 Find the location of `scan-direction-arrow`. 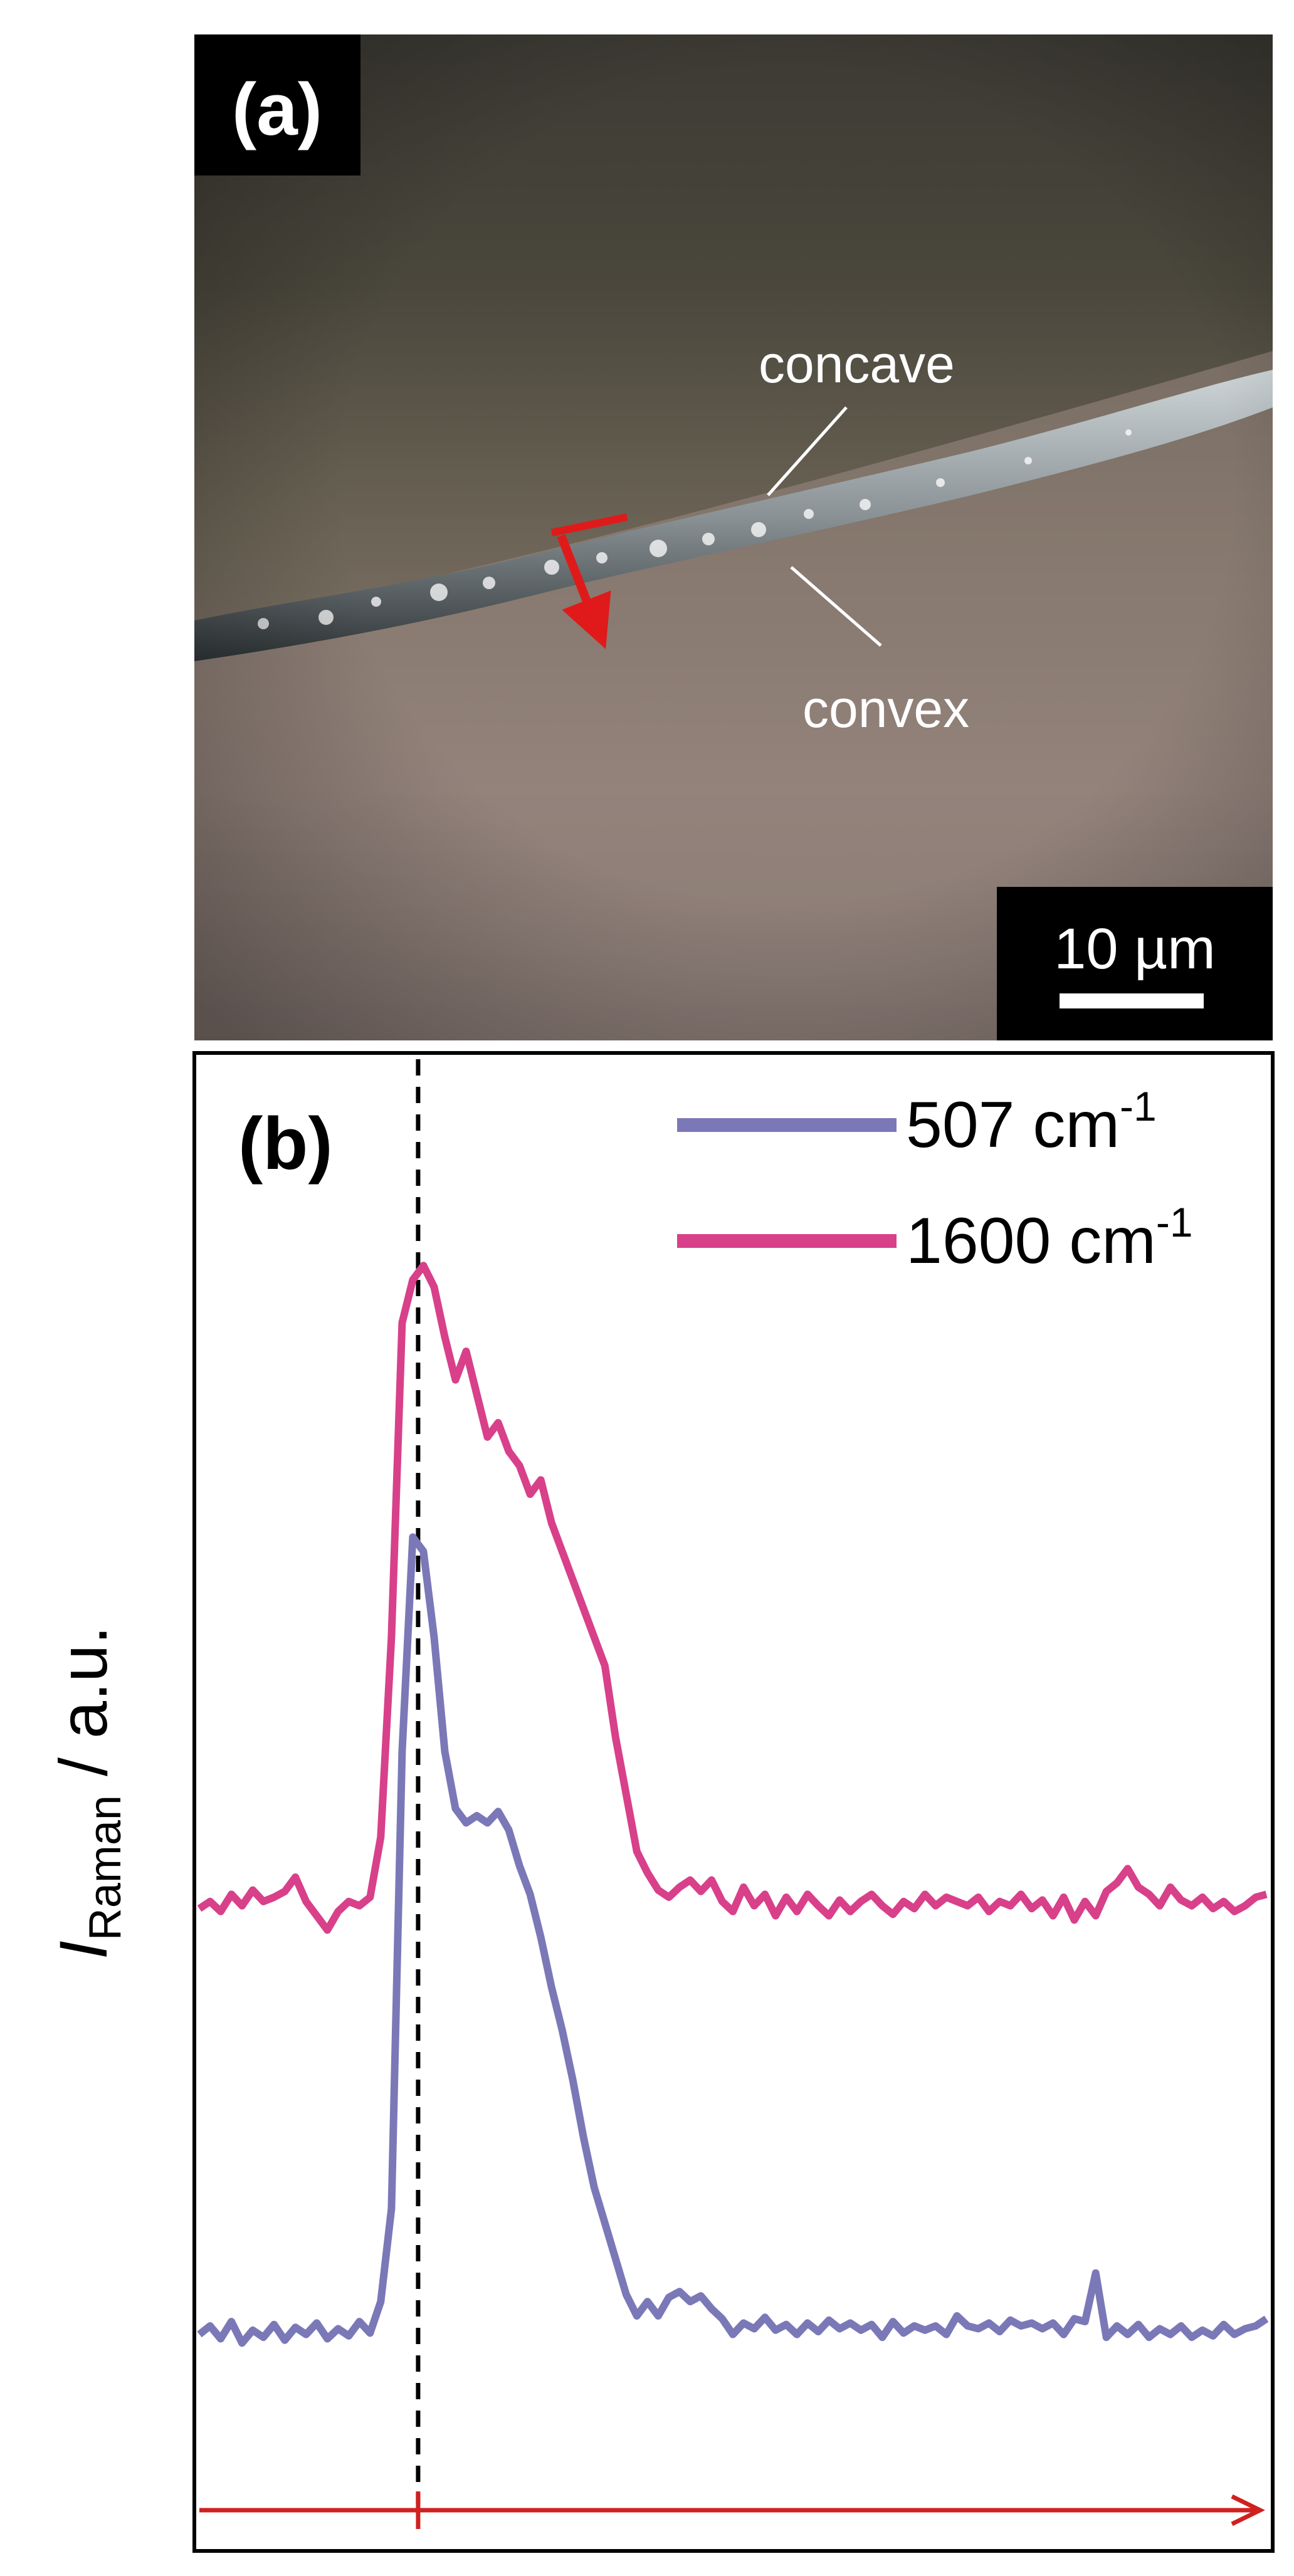

scan-direction-arrow is located at coordinates (584, 591).